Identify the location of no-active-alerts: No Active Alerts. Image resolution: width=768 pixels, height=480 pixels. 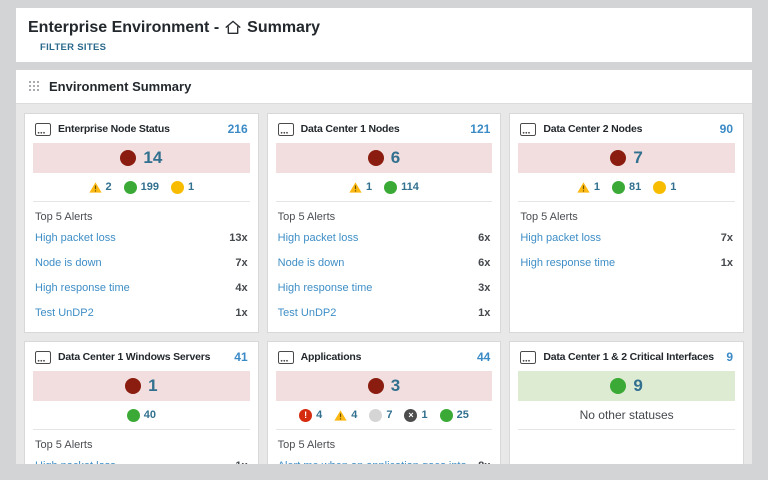
(626, 451).